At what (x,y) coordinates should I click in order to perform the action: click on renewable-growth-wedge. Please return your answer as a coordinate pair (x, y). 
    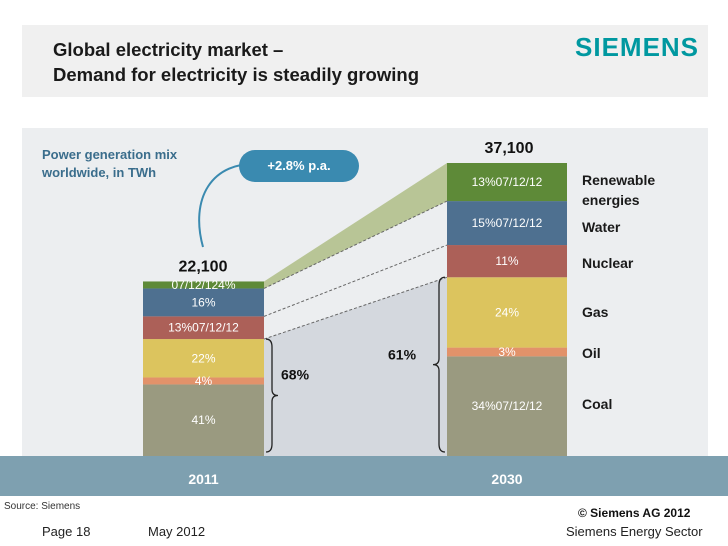
    Looking at the image, I should click on (355, 226).